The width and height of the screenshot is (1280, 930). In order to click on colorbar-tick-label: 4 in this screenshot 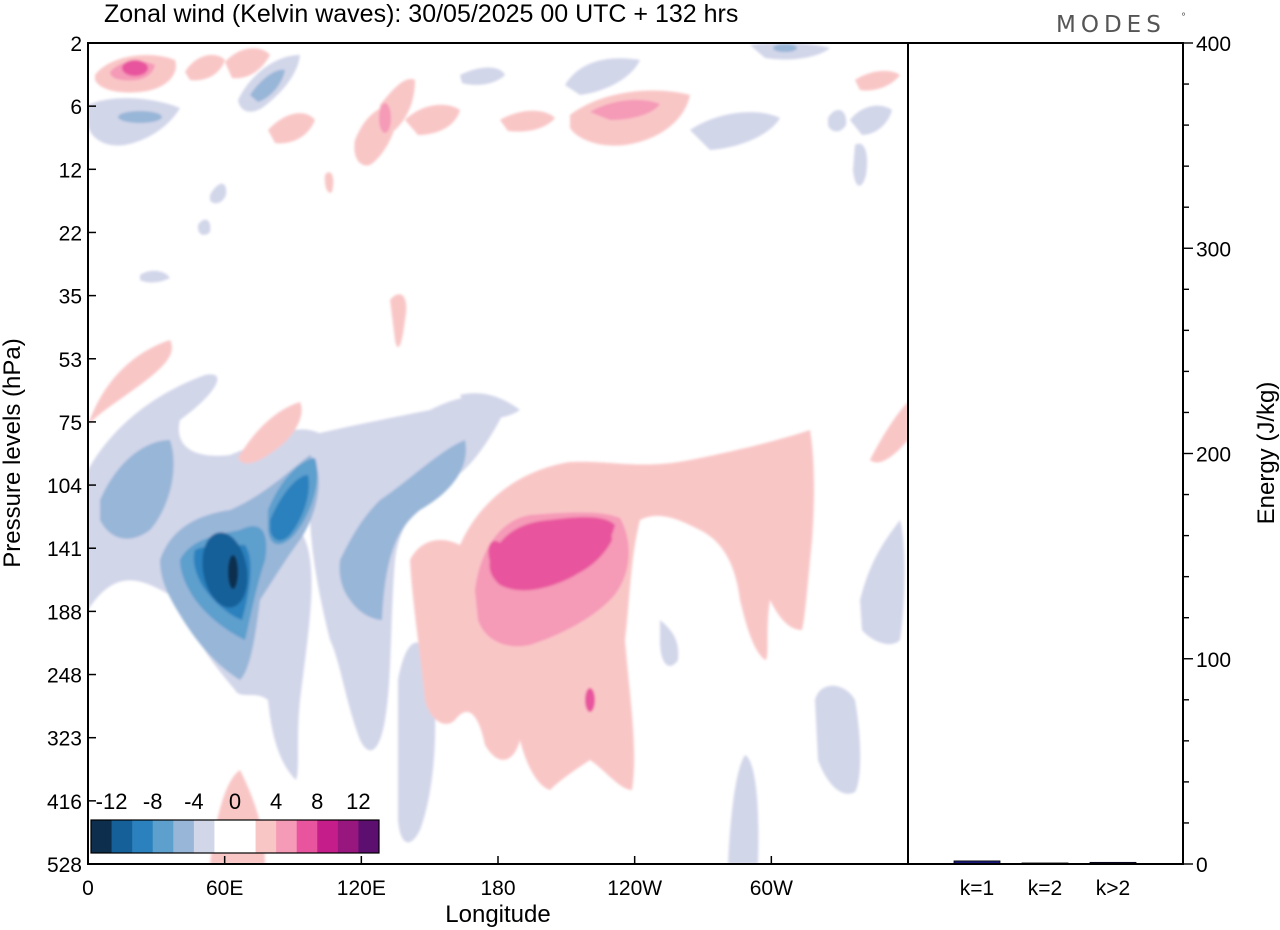, I will do `click(276, 801)`.